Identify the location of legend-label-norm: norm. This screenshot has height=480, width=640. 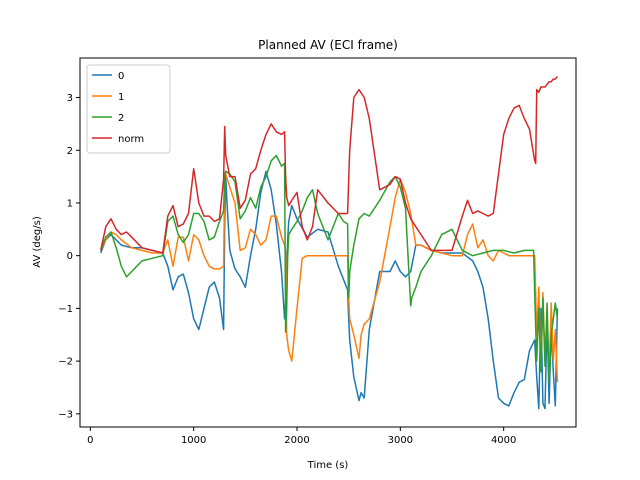
(131, 139).